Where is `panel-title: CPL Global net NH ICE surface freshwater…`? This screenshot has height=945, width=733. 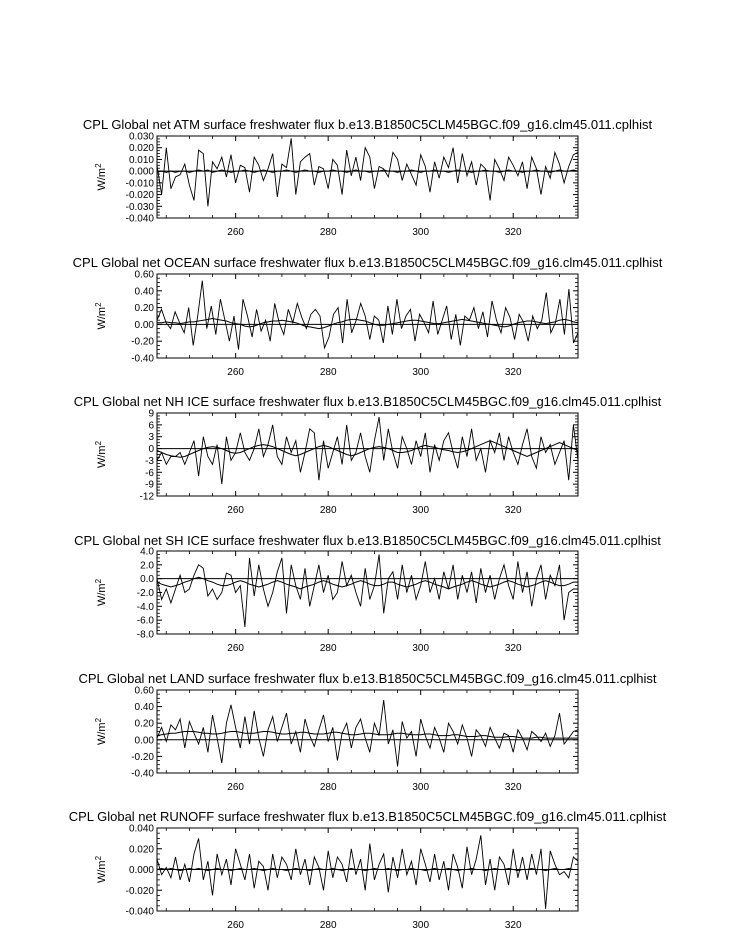
panel-title: CPL Global net NH ICE surface freshwater… is located at coordinates (368, 401).